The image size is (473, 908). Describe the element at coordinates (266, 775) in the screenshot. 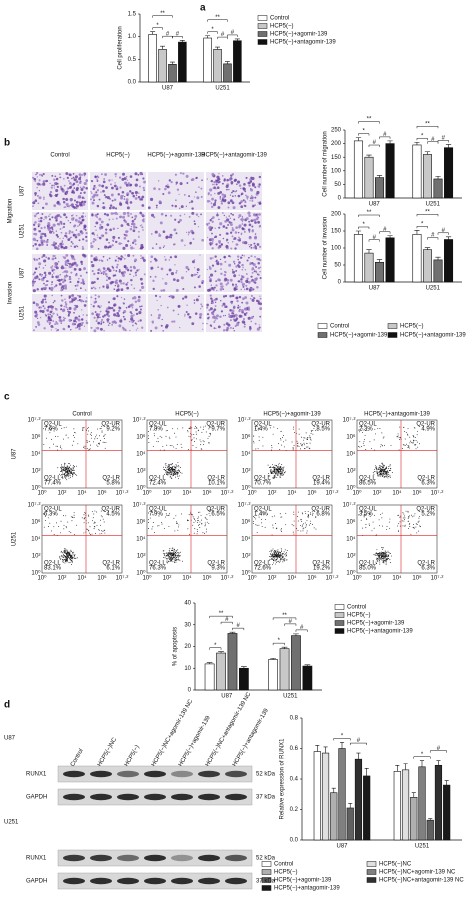

I see `size-label: 52 kDa` at that location.